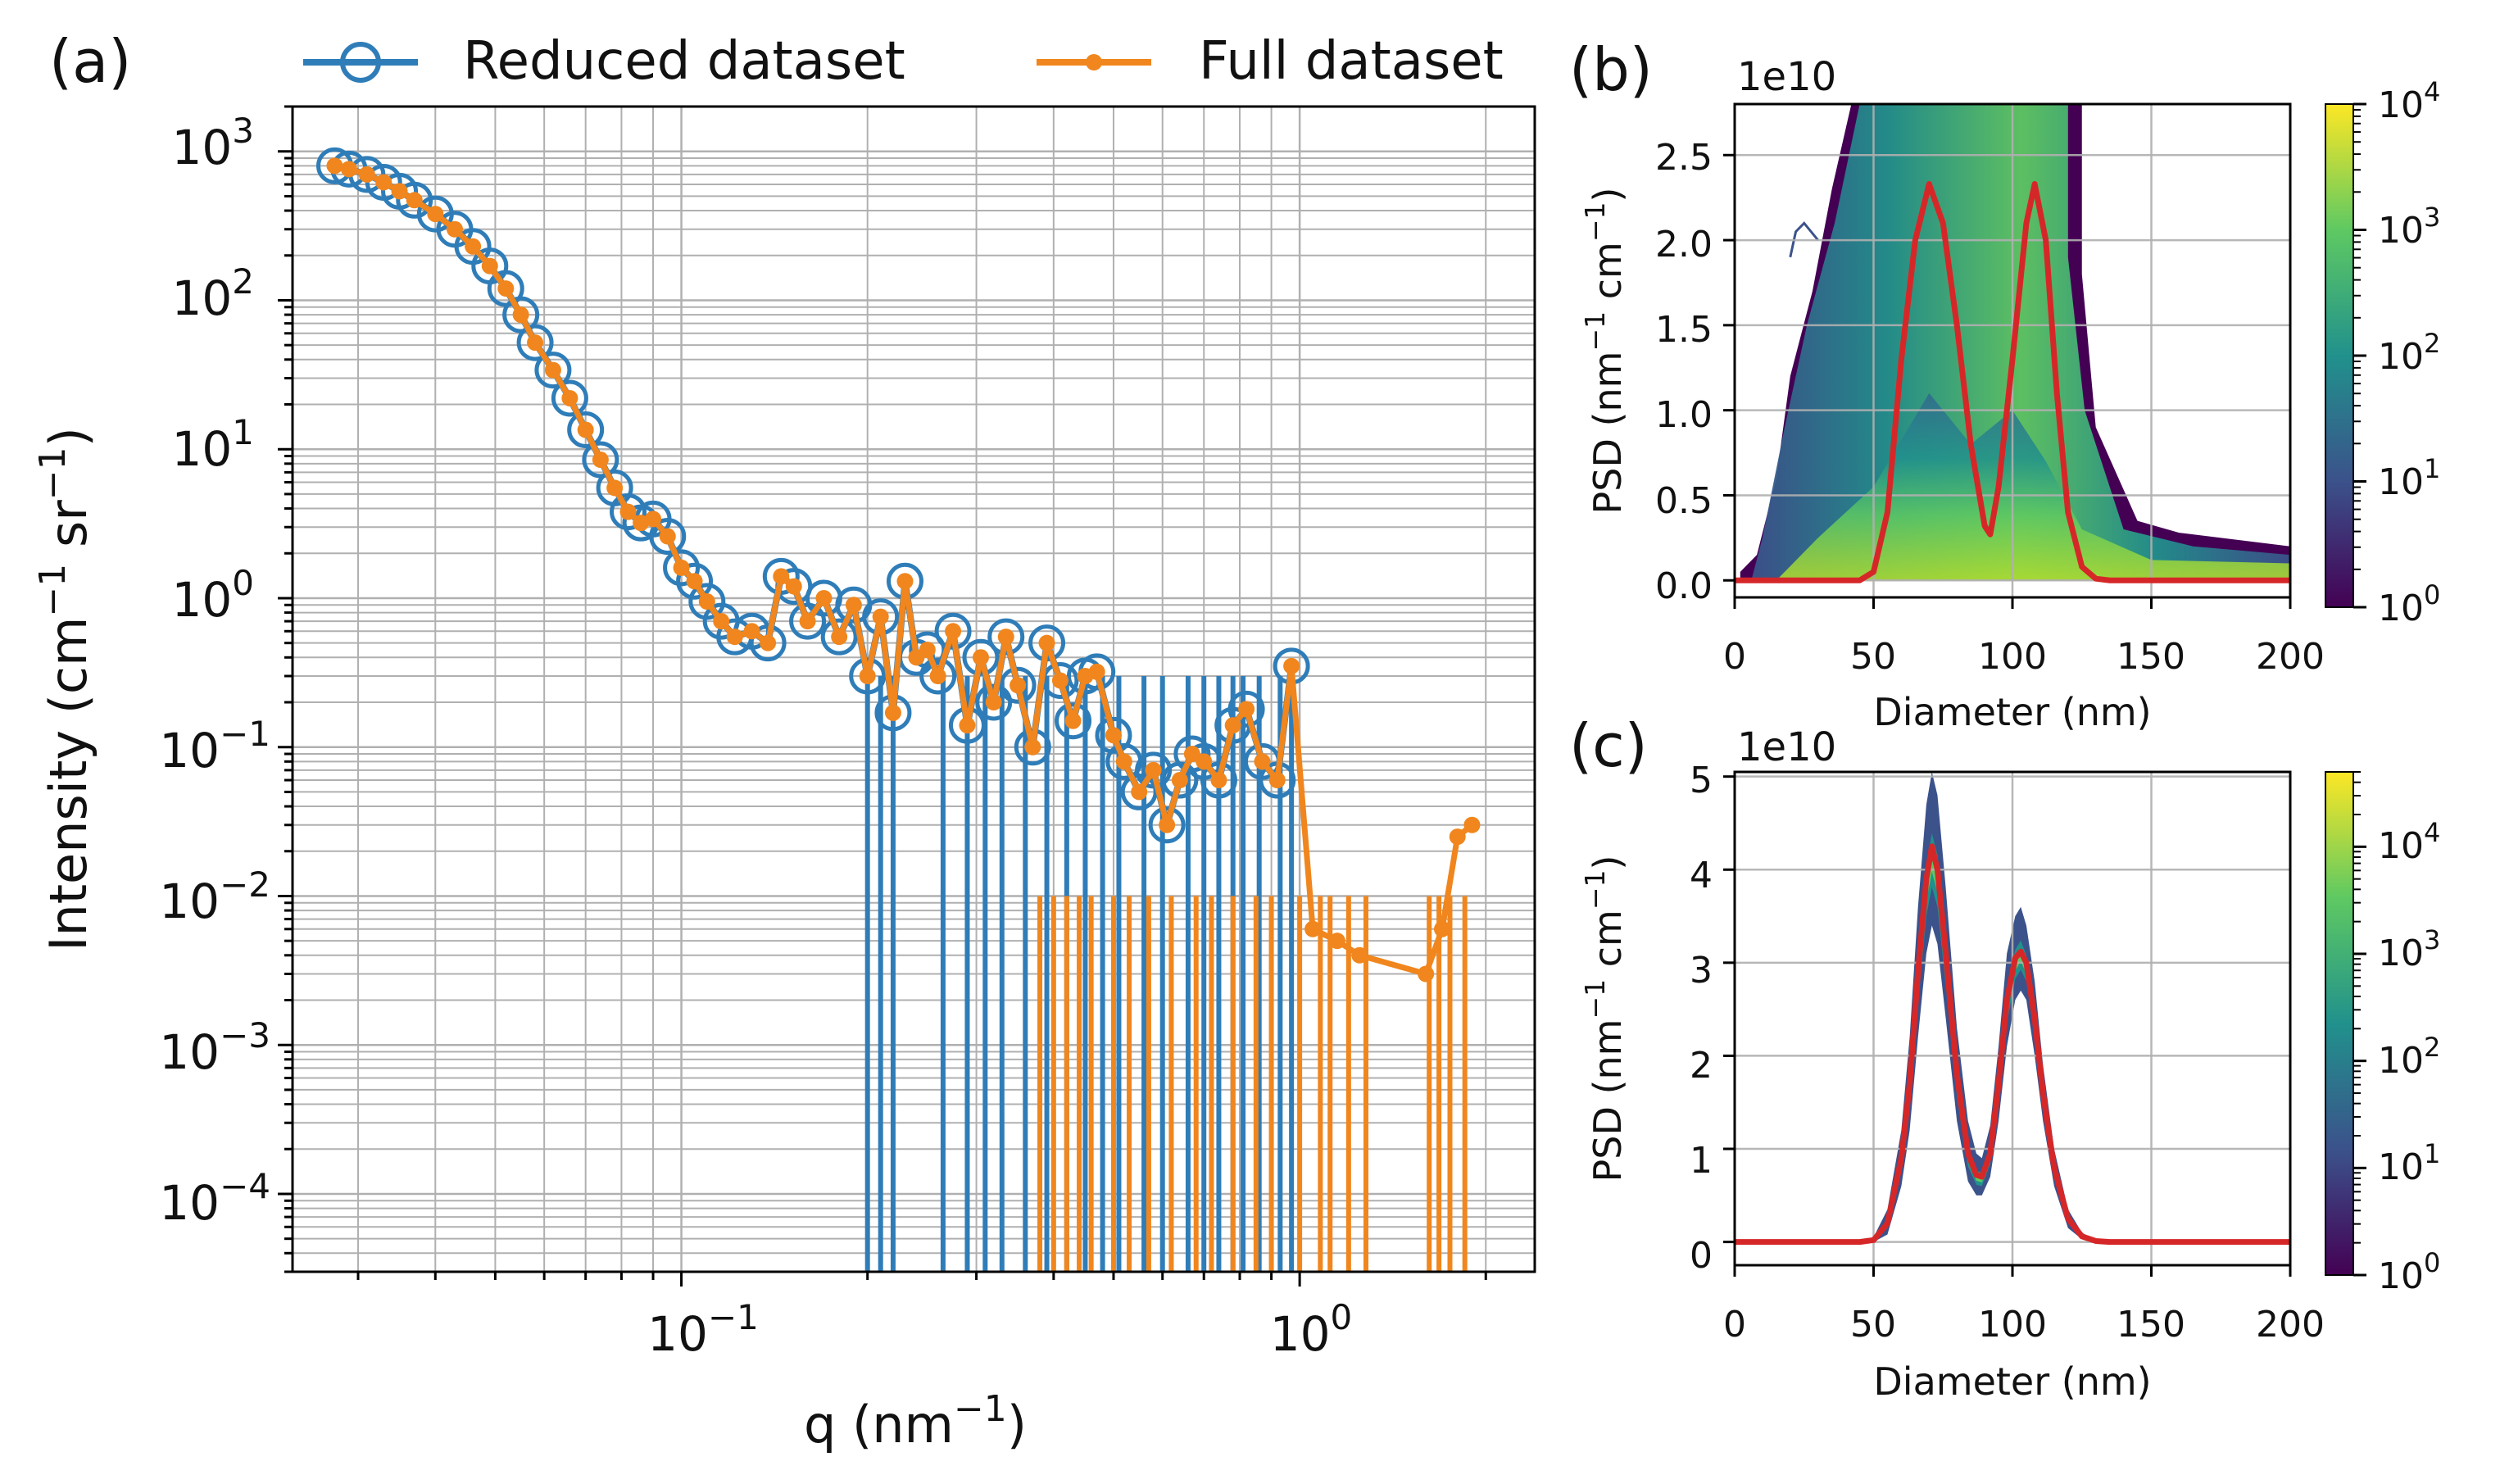 Image resolution: width=2500 pixels, height=1484 pixels. What do you see at coordinates (360, 63) in the screenshot?
I see `legend-reduced-marker` at bounding box center [360, 63].